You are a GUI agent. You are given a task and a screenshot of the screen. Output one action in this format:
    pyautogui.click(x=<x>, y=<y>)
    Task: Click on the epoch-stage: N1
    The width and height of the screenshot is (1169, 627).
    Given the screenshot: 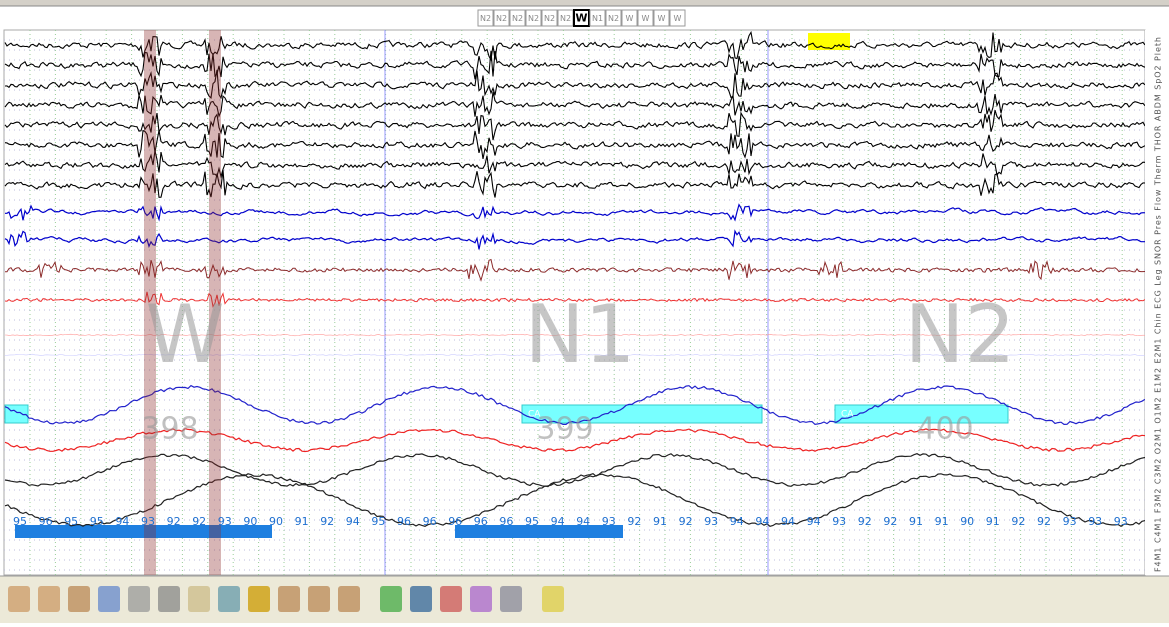 What is the action you would take?
    pyautogui.click(x=580, y=334)
    